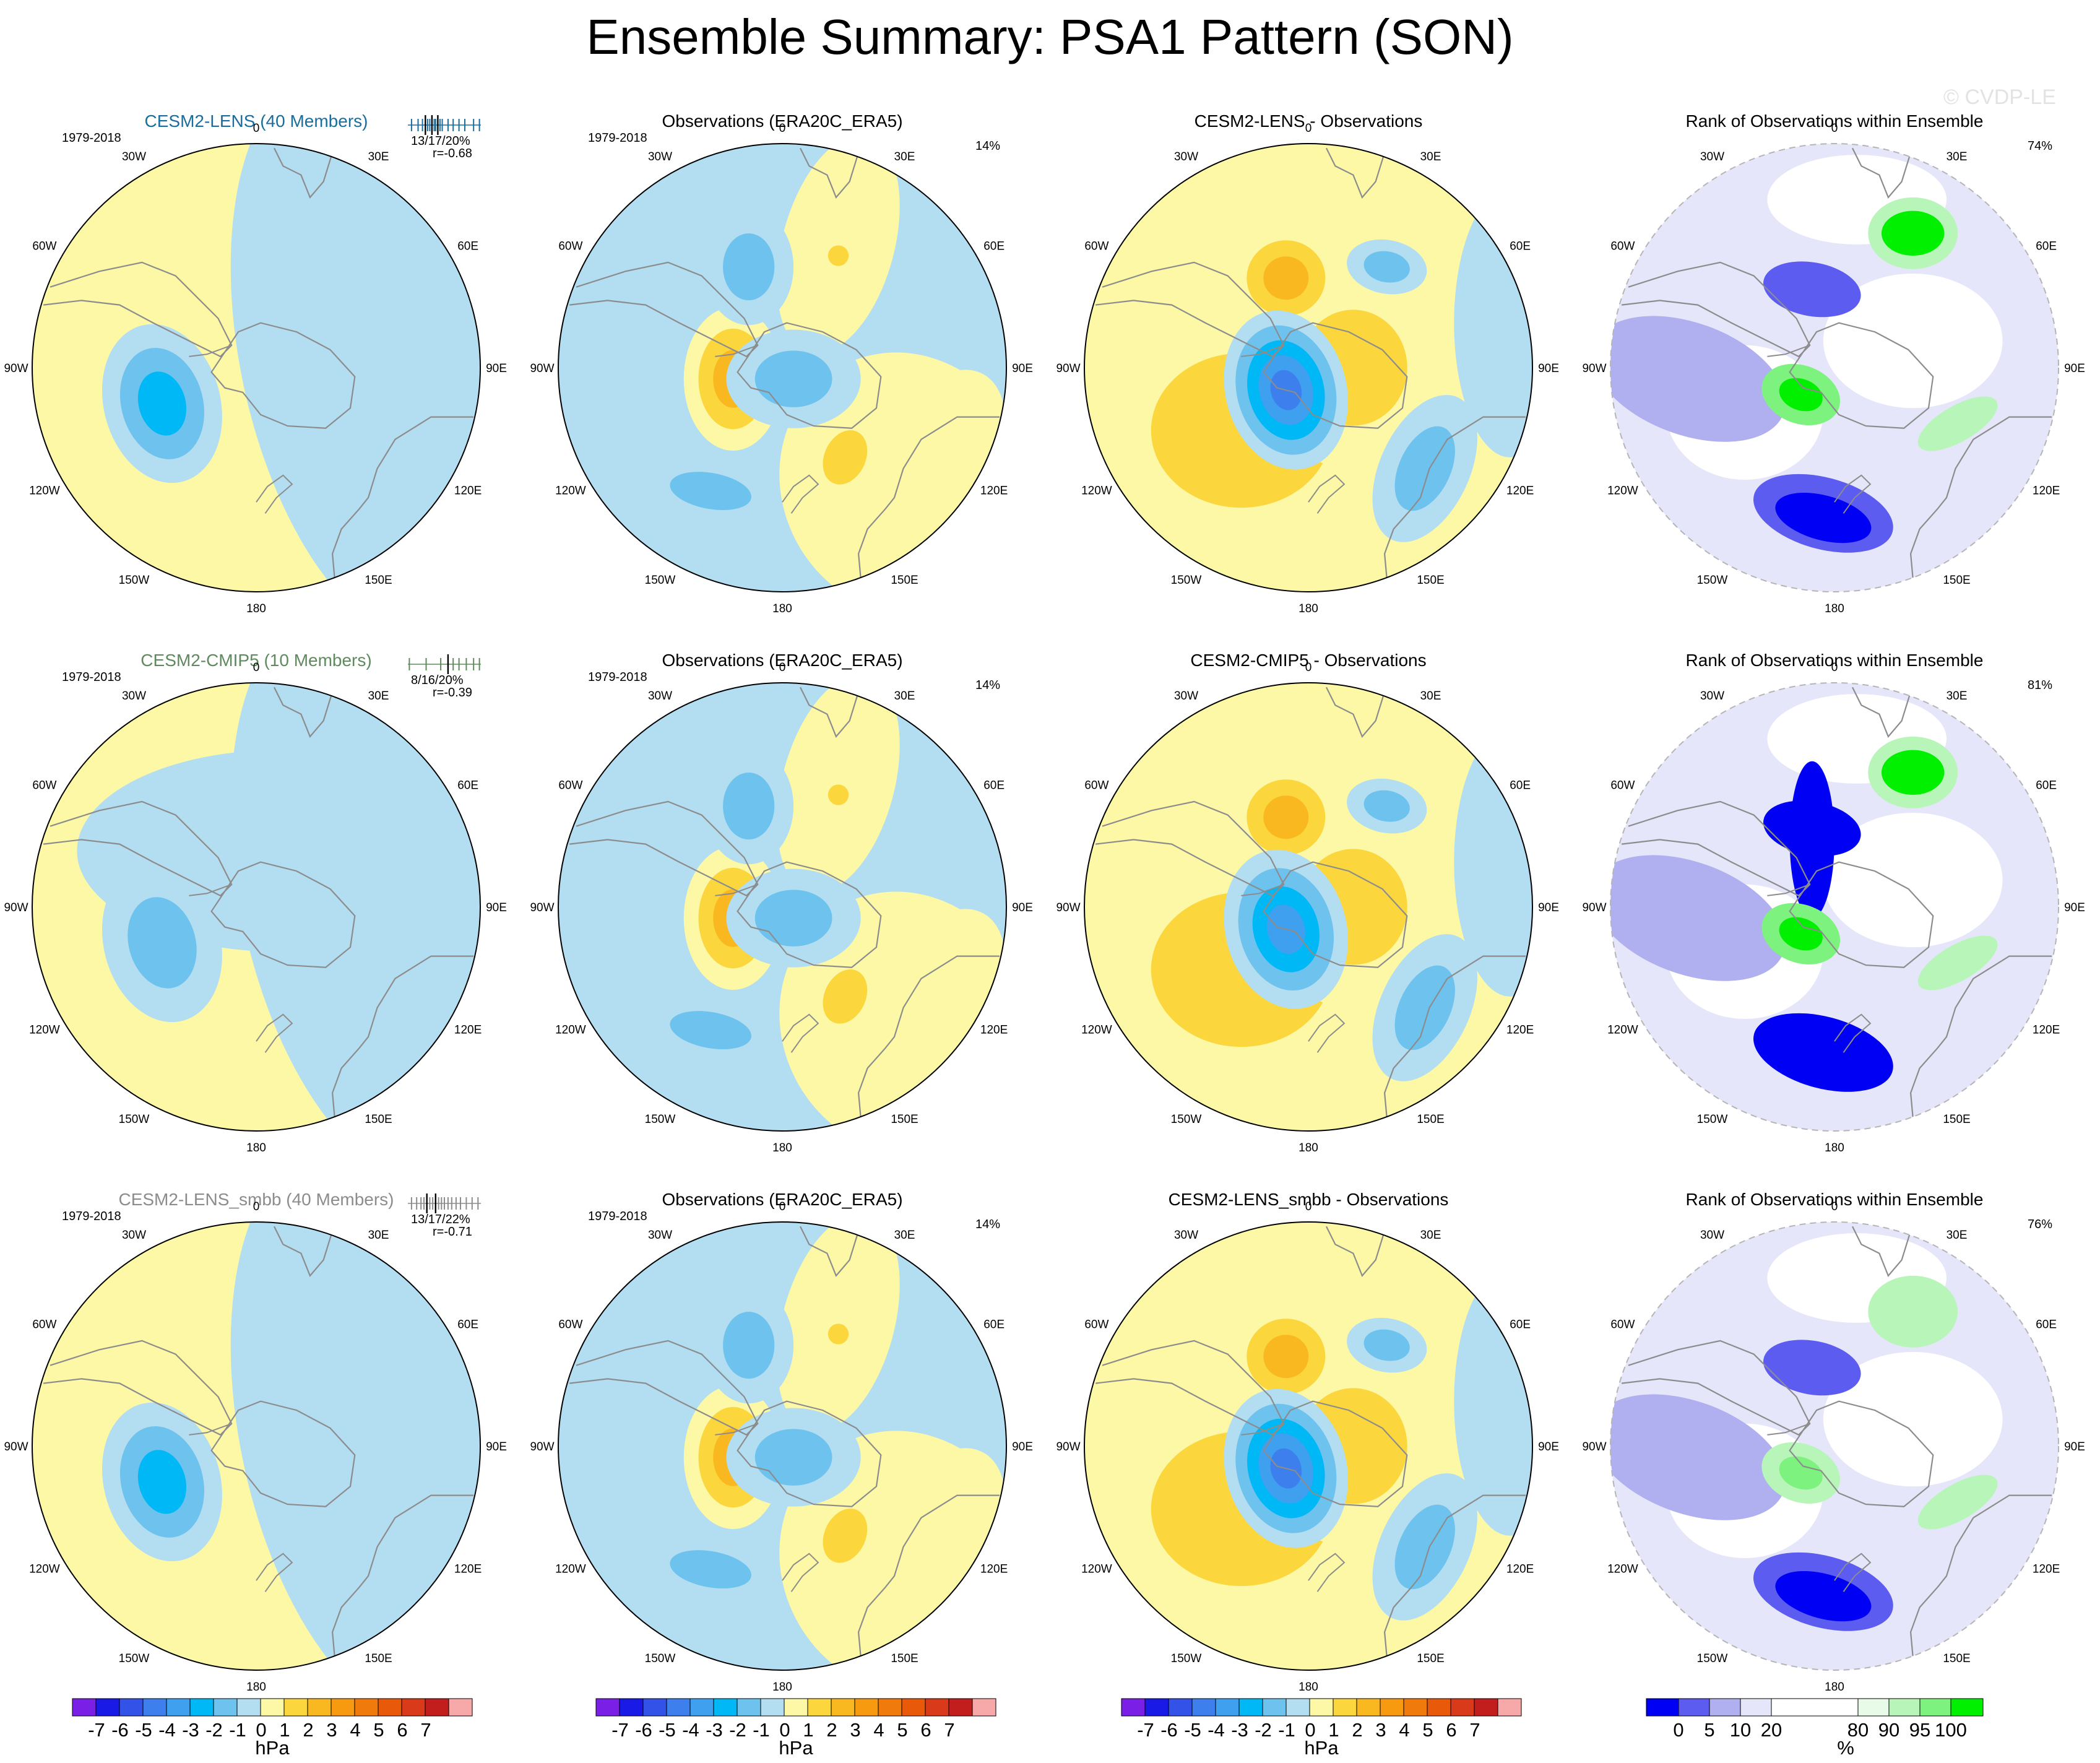  Describe the element at coordinates (1308, 660) in the screenshot. I see `panel-title: CESM2-CMIP5 - Observations` at that location.